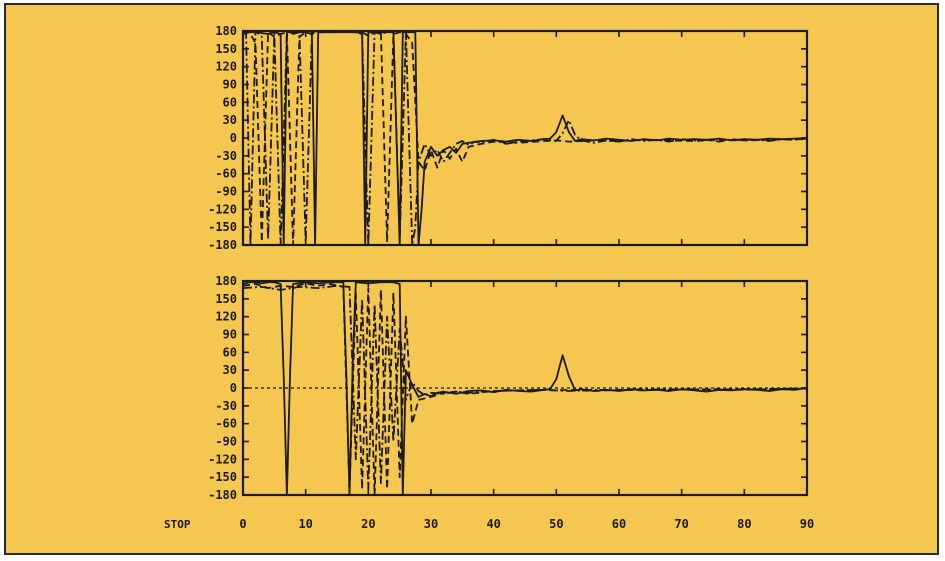 This screenshot has height=561, width=945. I want to click on x-tick-label: 0, so click(242, 524).